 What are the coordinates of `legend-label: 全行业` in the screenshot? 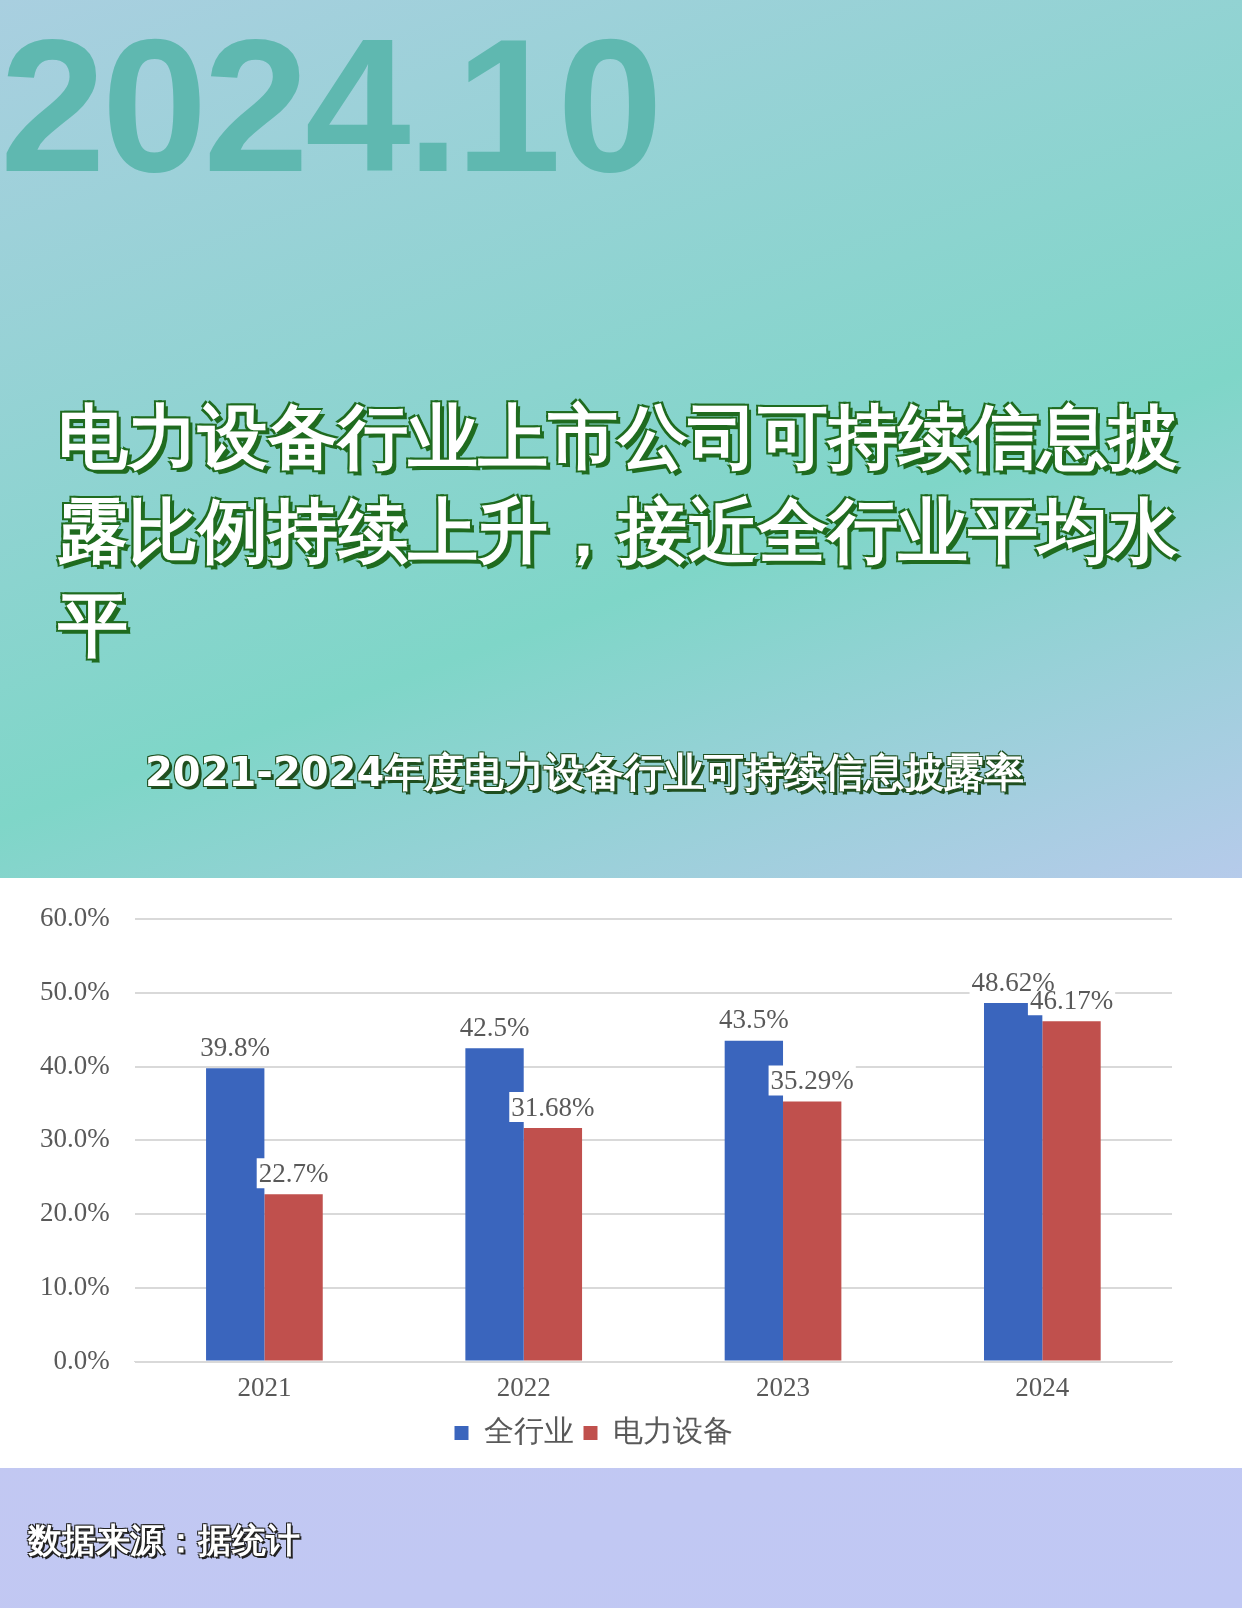 It's located at (528, 1431).